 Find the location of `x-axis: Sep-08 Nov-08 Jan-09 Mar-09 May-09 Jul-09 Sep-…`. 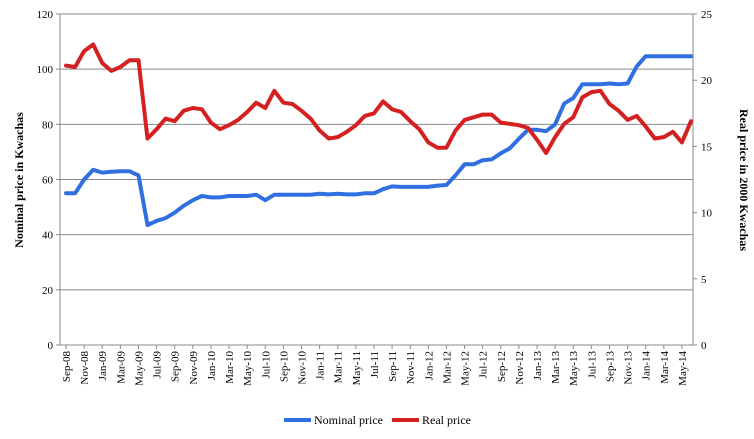

x-axis: Sep-08 Nov-08 Jan-09 Mar-09 May-09 Jul-09 Sep-… is located at coordinates (375, 365).